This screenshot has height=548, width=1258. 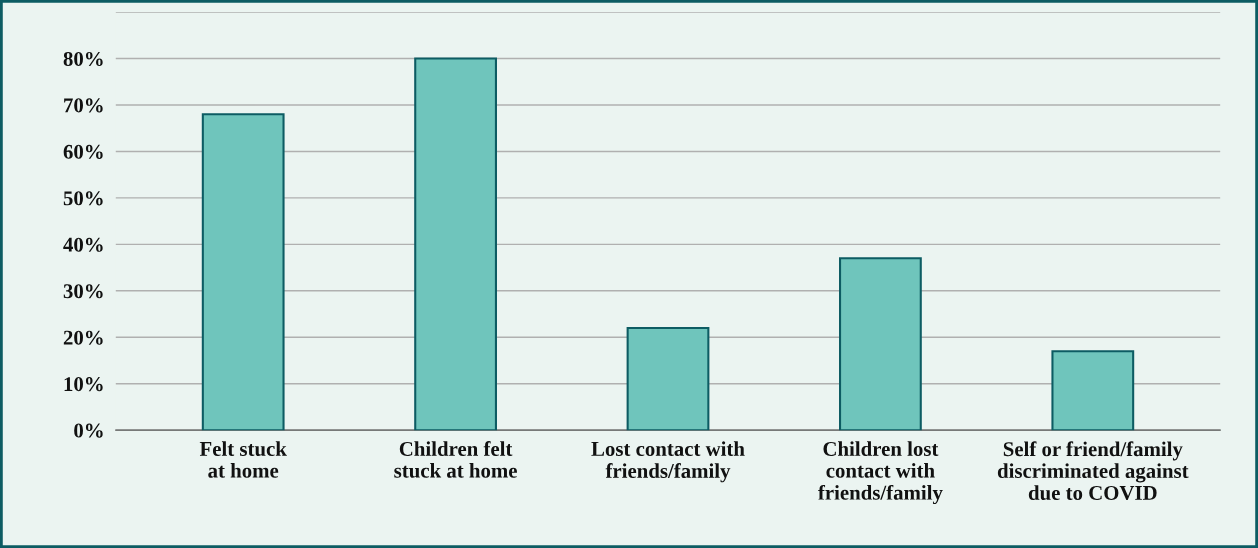 I want to click on y-tick-label: 80%, so click(x=83, y=59).